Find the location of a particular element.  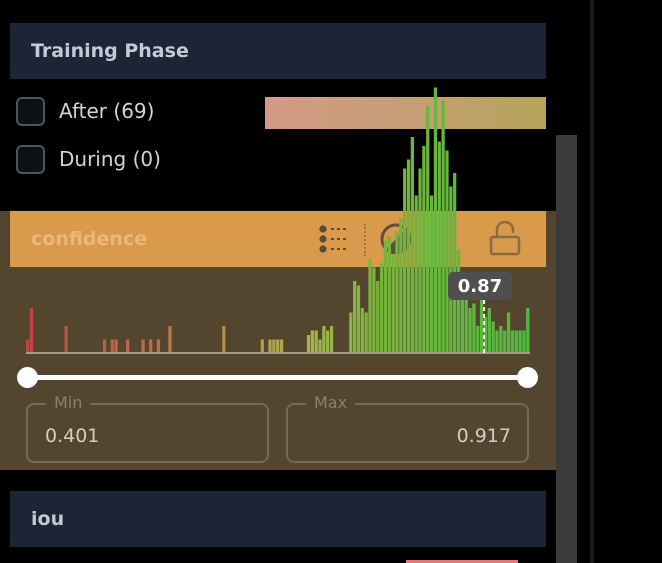

iou-title: iou is located at coordinates (48, 519).